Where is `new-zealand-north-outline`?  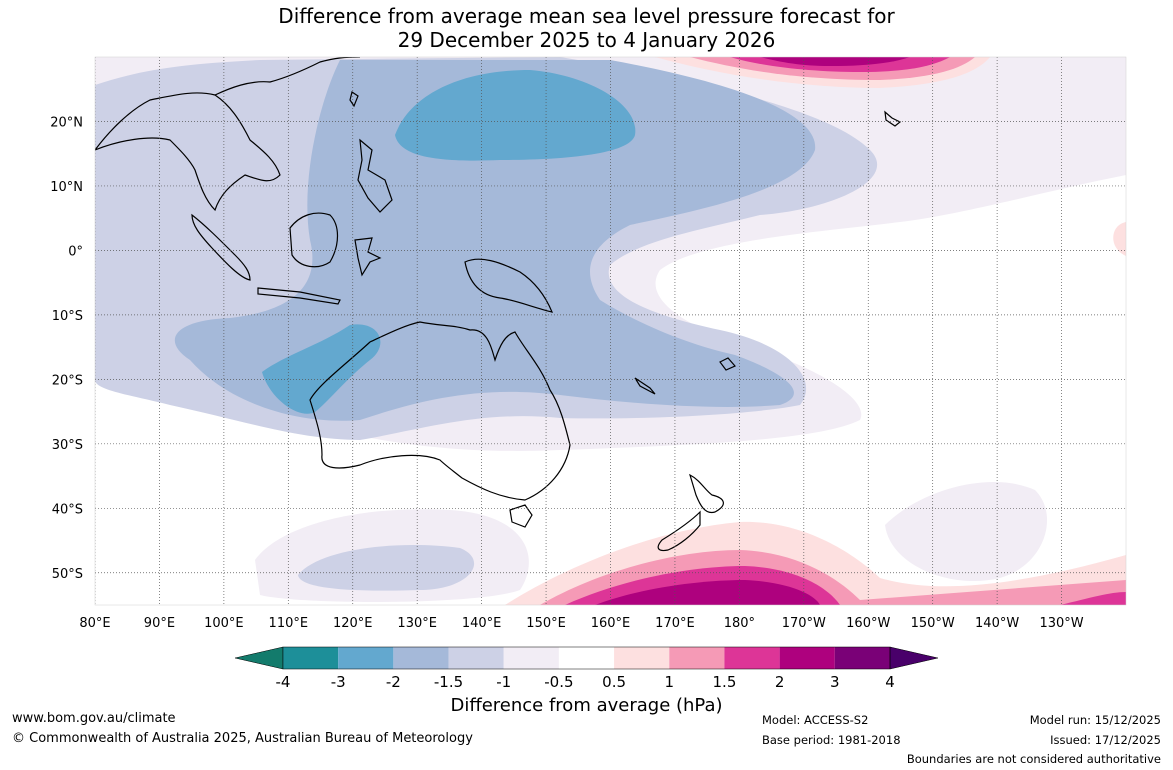 new-zealand-north-outline is located at coordinates (706, 493).